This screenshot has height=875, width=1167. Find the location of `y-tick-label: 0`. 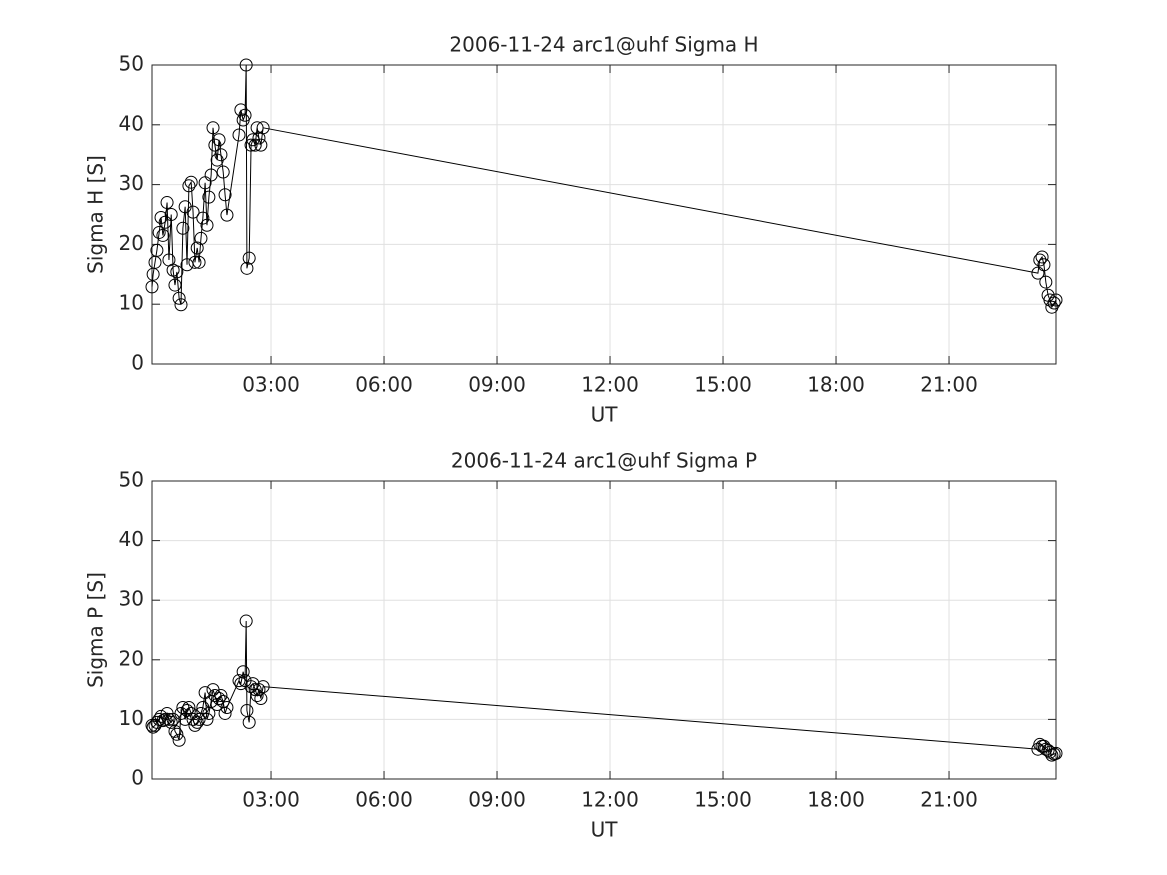

y-tick-label: 0 is located at coordinates (137, 778).